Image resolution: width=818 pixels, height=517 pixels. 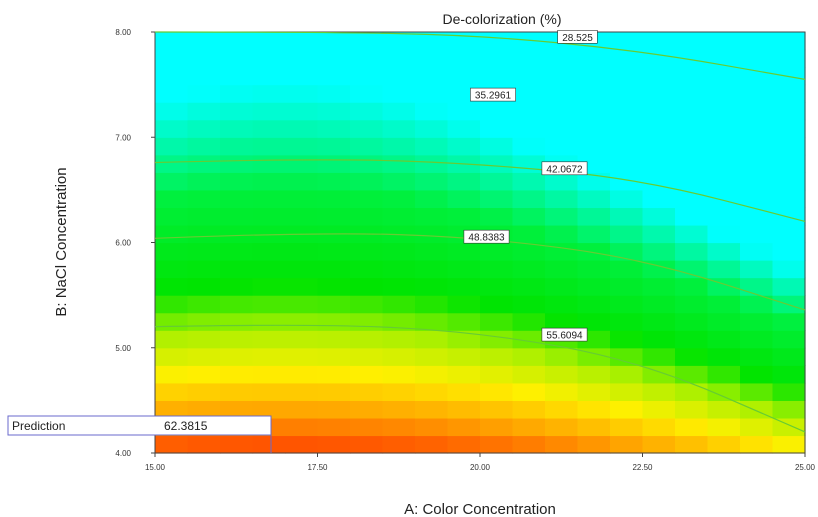 I want to click on contour-label-text: 55.6094, so click(x=564, y=336).